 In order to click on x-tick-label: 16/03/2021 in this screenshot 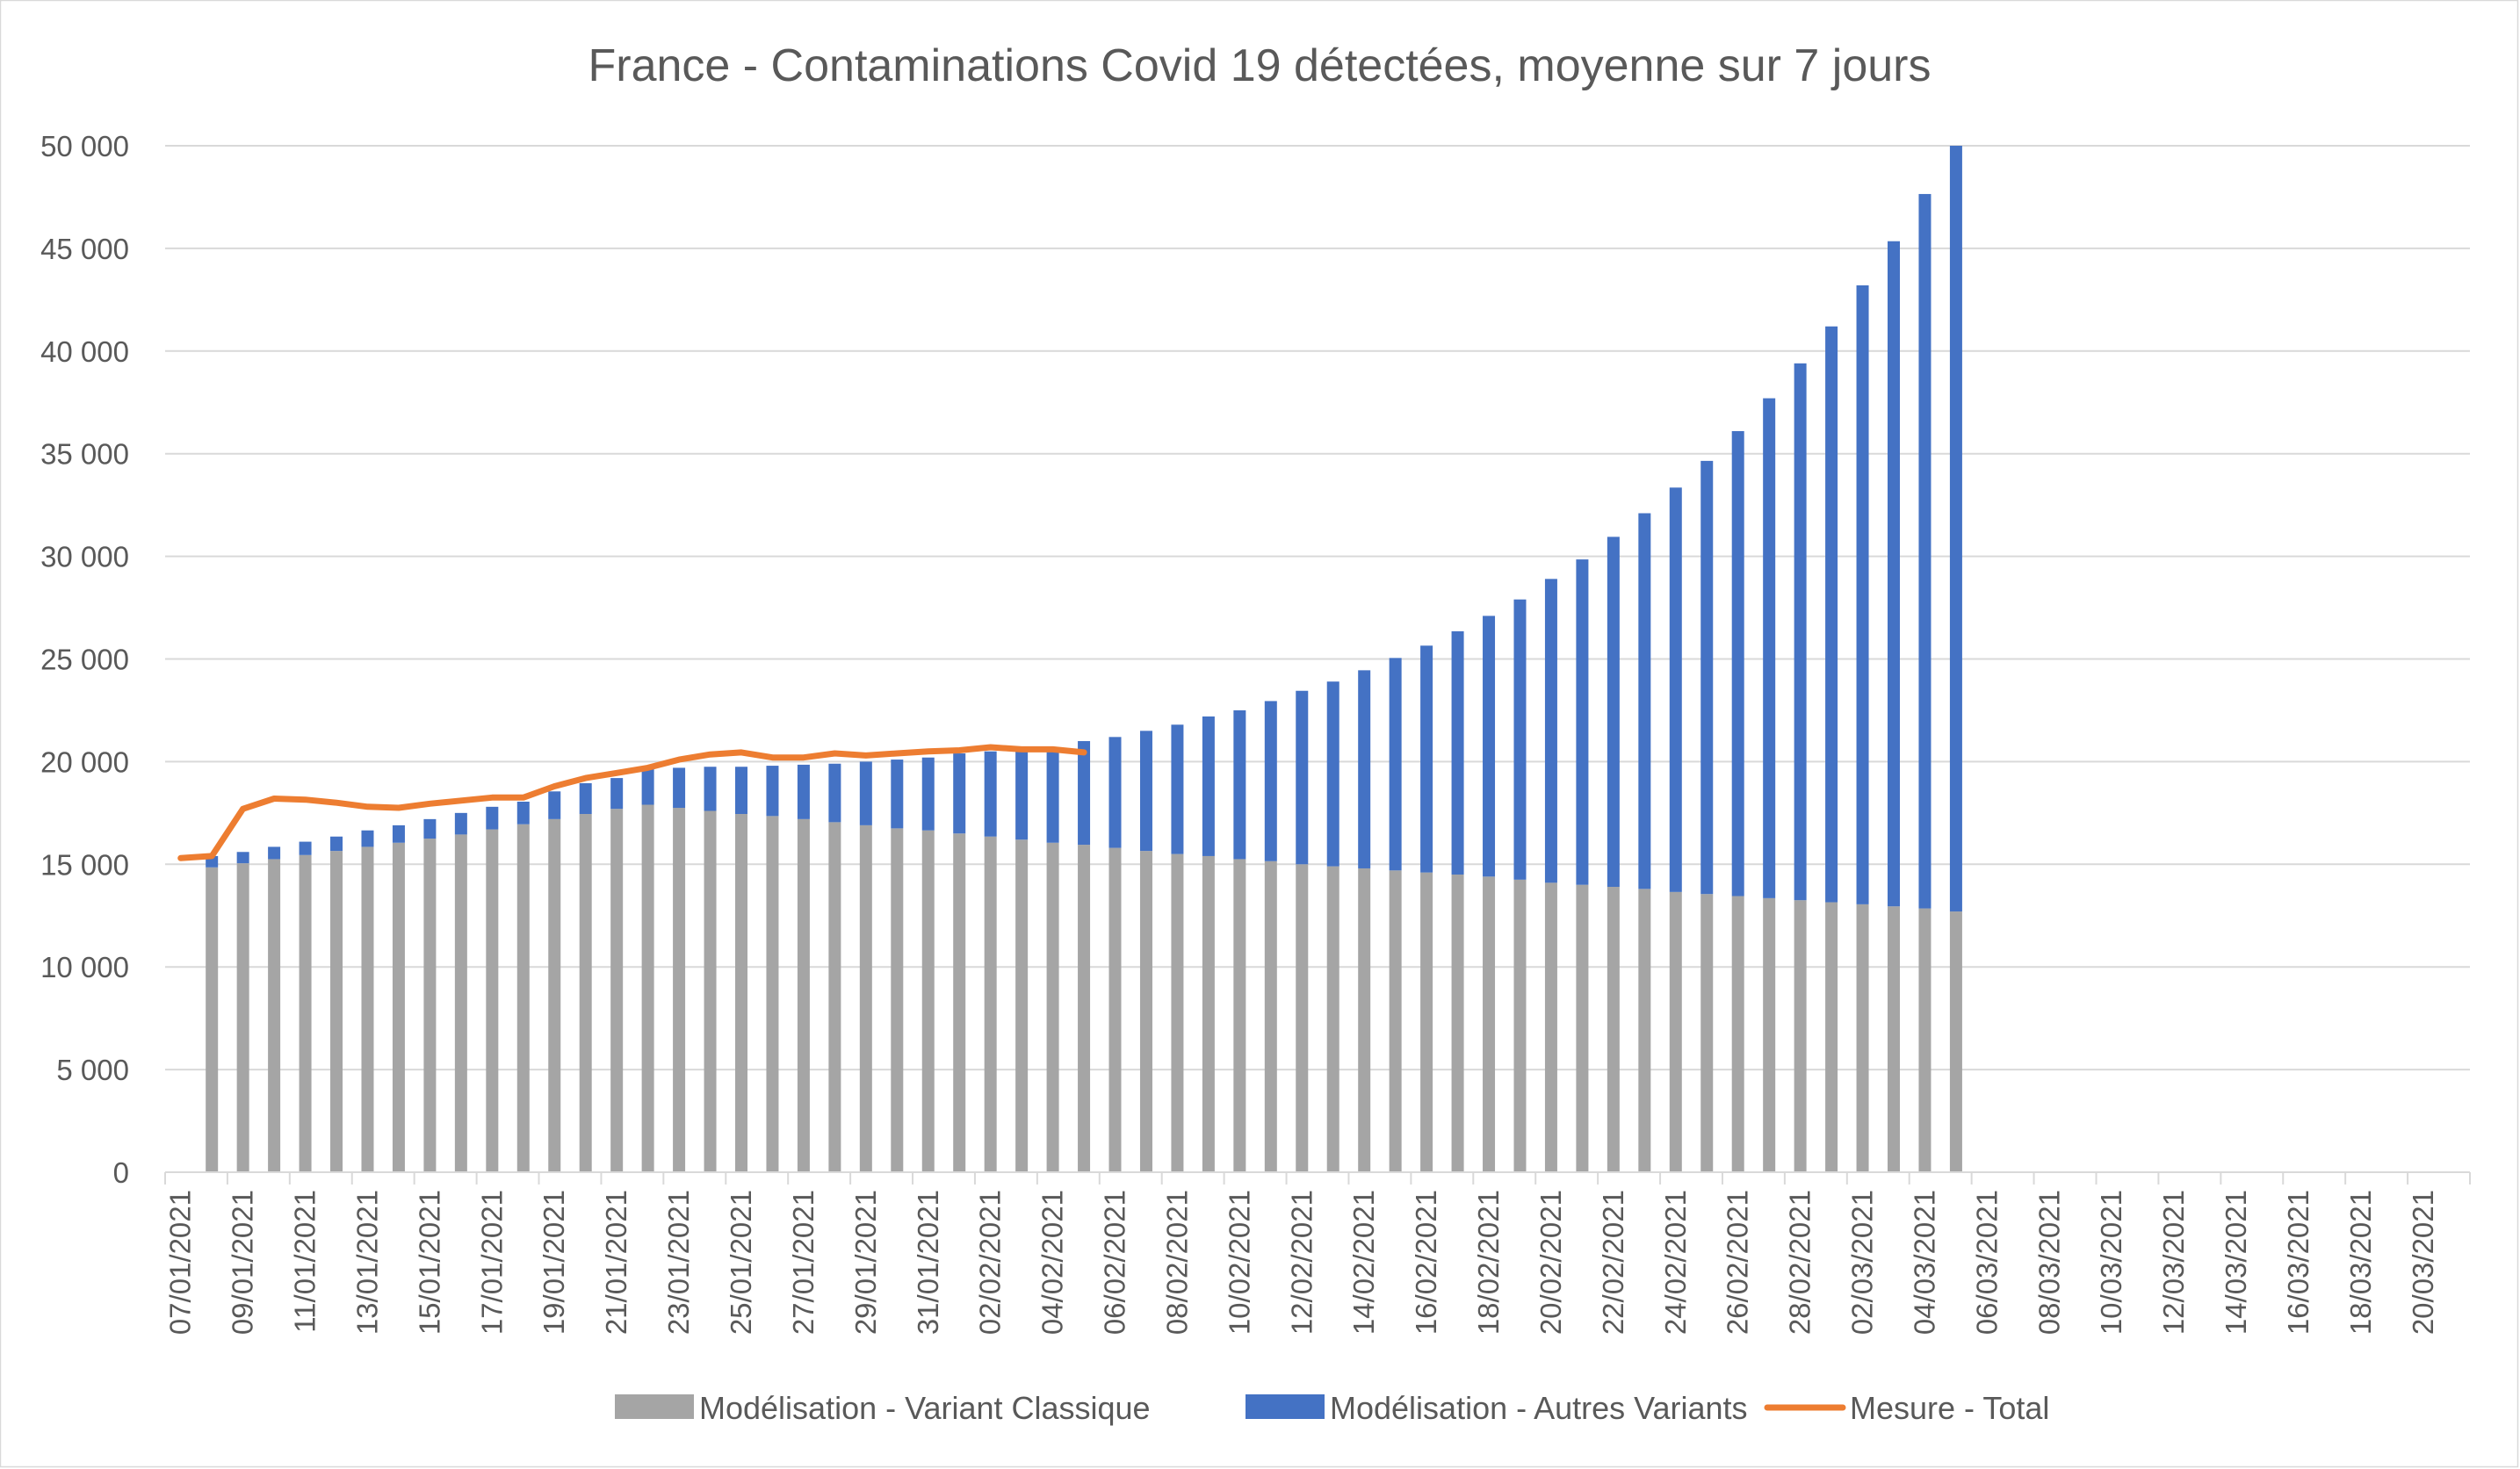, I will do `click(2298, 1262)`.